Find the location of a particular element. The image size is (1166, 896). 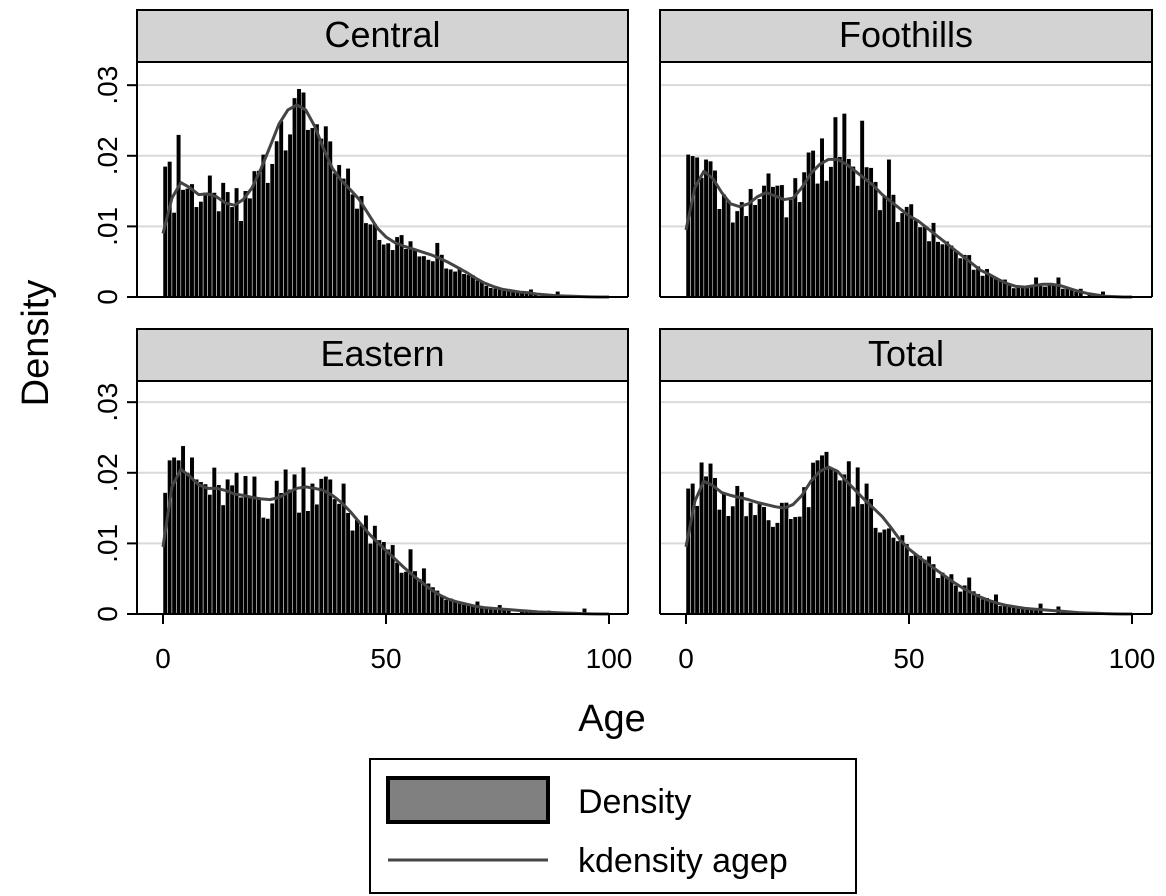

panel-strip-central is located at coordinates (382, 36).